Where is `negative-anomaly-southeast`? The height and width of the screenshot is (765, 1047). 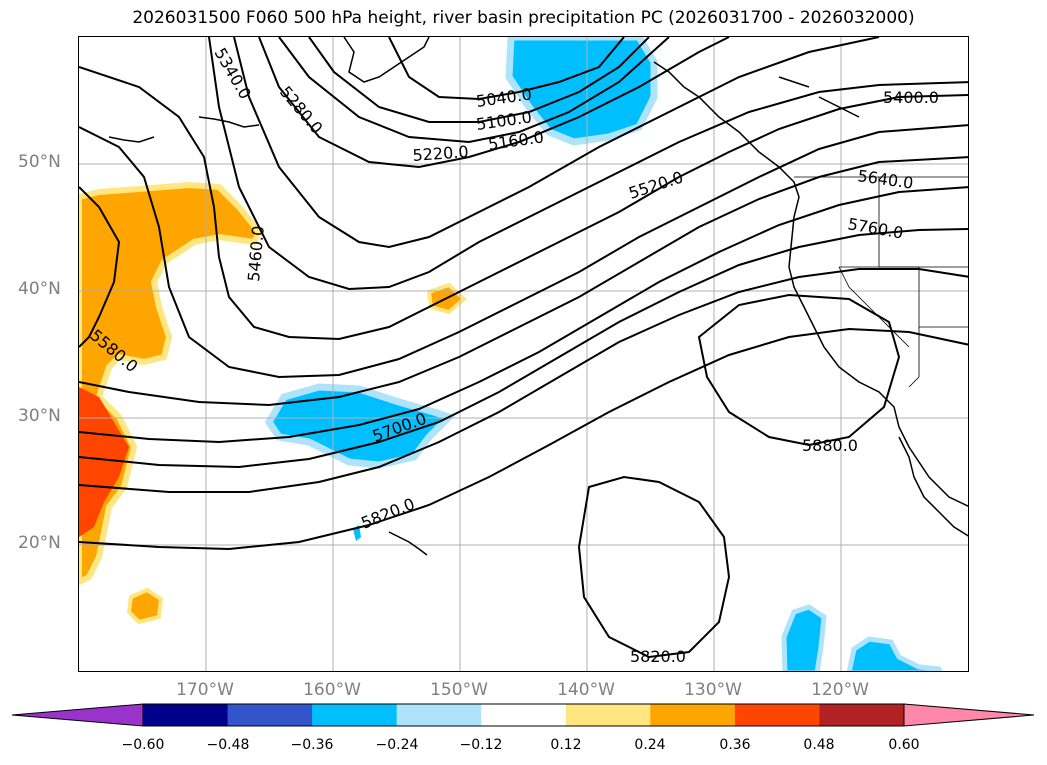 negative-anomaly-southeast is located at coordinates (804, 637).